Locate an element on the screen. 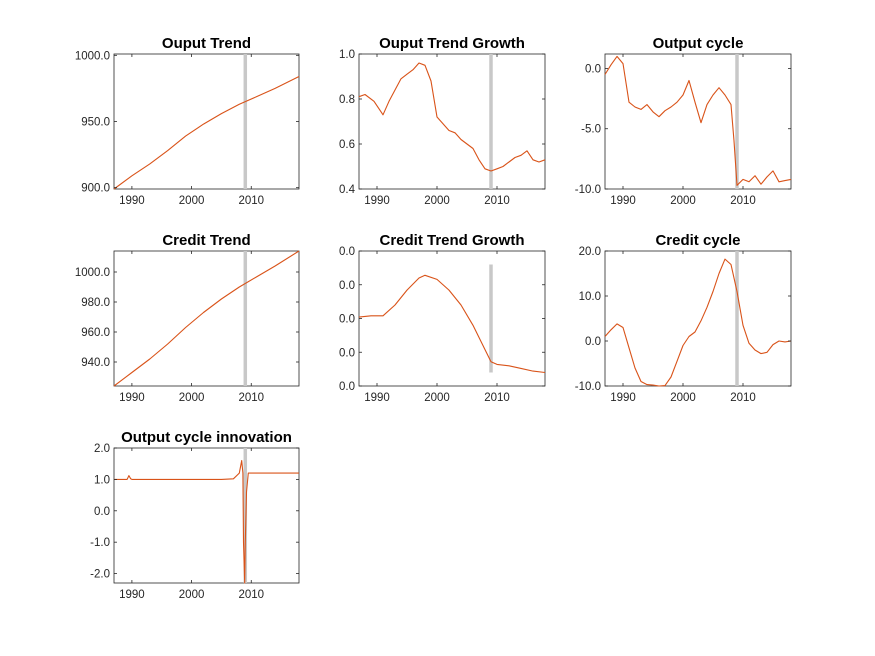 The height and width of the screenshot is (656, 875). y-tick-label: 900.0 is located at coordinates (95, 189).